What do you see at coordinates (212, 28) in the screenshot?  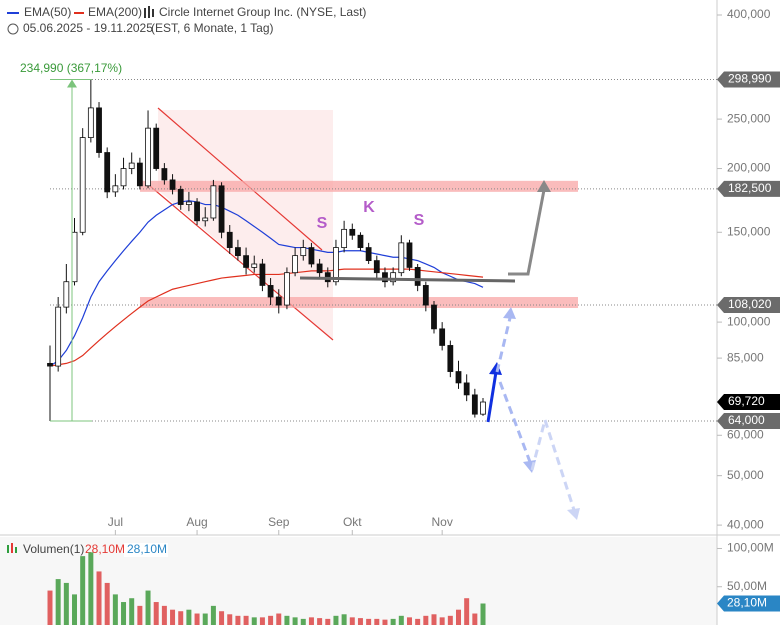 I see `subtitle-note: (EST, 6 Monate, 1 Tag)` at bounding box center [212, 28].